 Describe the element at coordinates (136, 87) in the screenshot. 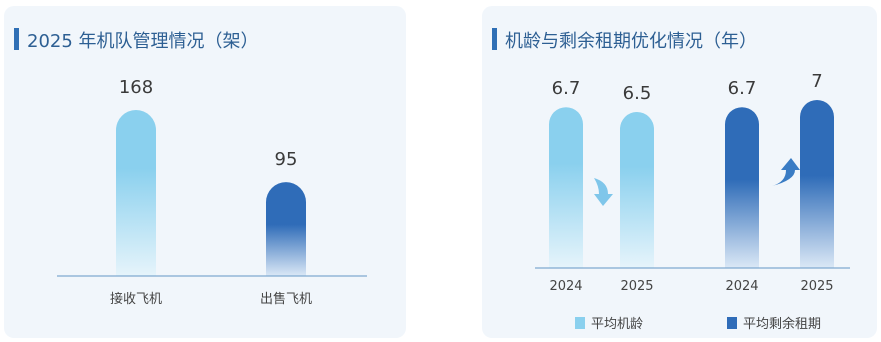

I see `bar-value-label: 168` at that location.